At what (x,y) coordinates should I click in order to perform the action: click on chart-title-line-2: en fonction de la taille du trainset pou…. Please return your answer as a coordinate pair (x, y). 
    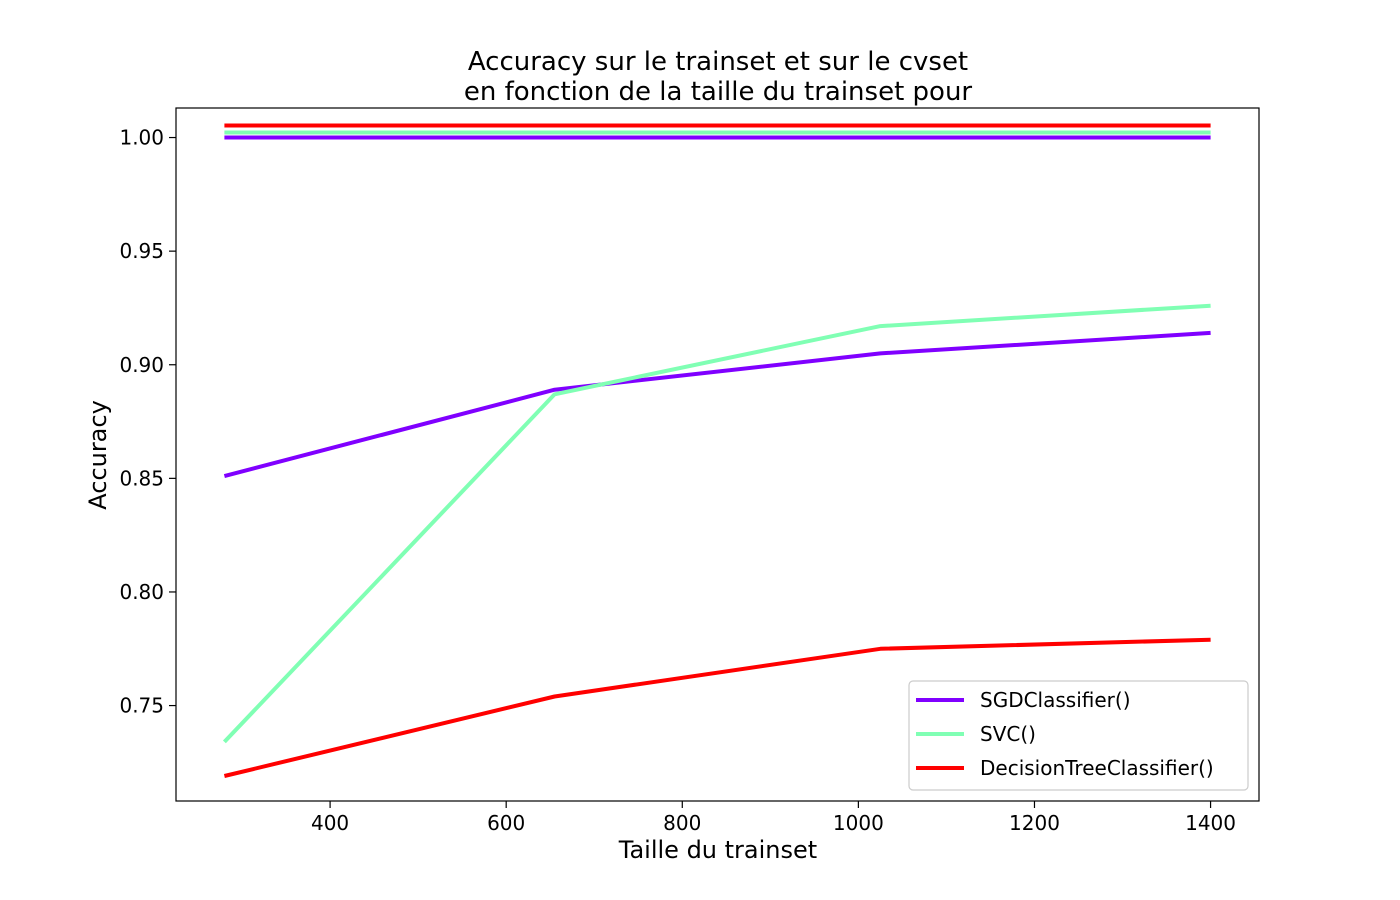
    Looking at the image, I should click on (718, 92).